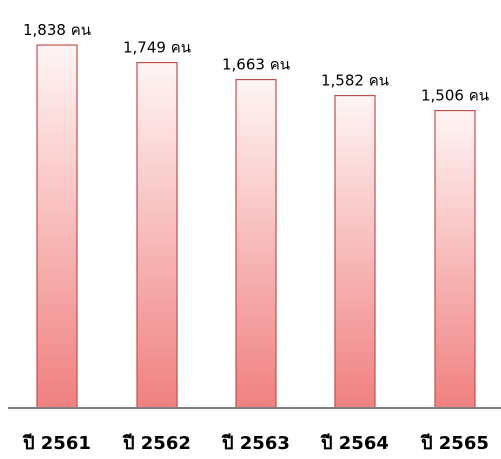  I want to click on category-label-3: ปี 2563, so click(255, 443).